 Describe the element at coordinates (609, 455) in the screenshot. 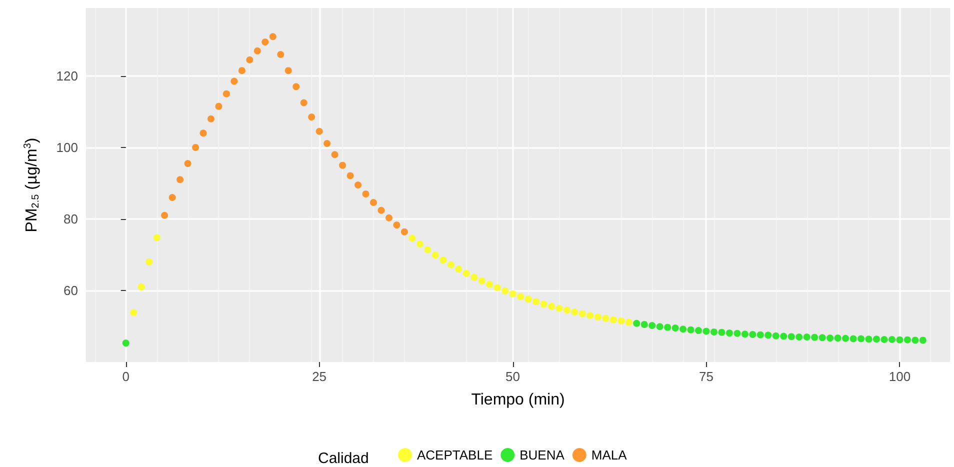

I see `legend-label: MALA` at that location.